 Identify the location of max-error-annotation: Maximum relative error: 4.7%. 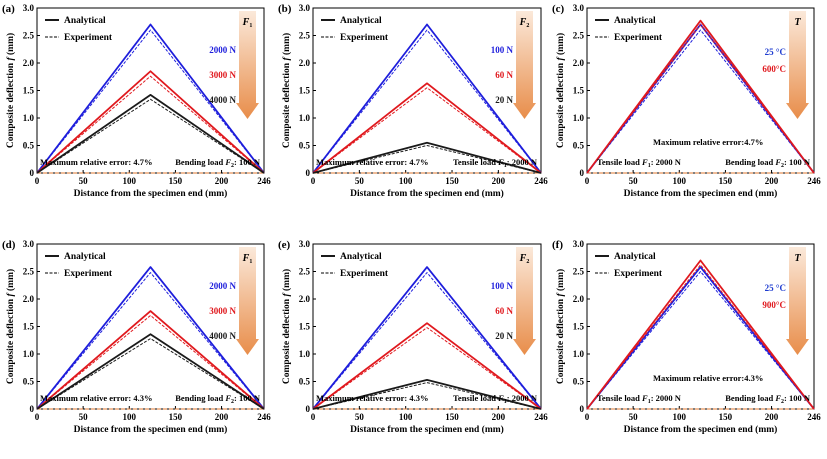
(96, 162).